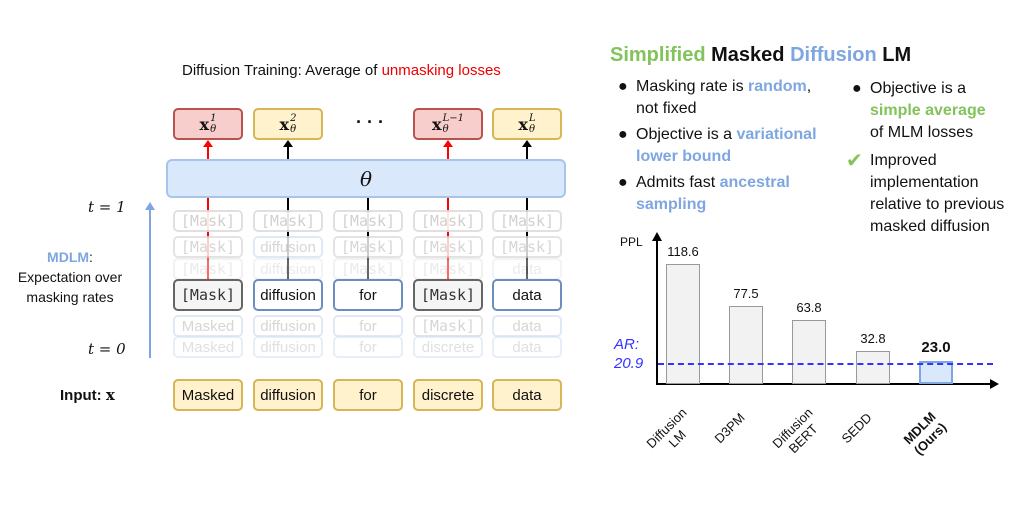  I want to click on sup: L−1, so click(453, 118).